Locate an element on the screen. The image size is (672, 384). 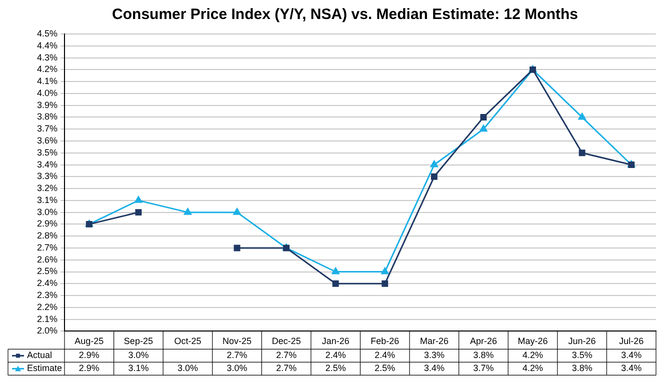
y-tick-label: 2.1% is located at coordinates (47, 319).